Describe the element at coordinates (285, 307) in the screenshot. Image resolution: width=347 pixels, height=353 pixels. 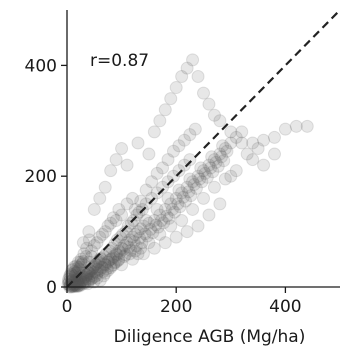
I see `x-tick-label: 400` at that location.